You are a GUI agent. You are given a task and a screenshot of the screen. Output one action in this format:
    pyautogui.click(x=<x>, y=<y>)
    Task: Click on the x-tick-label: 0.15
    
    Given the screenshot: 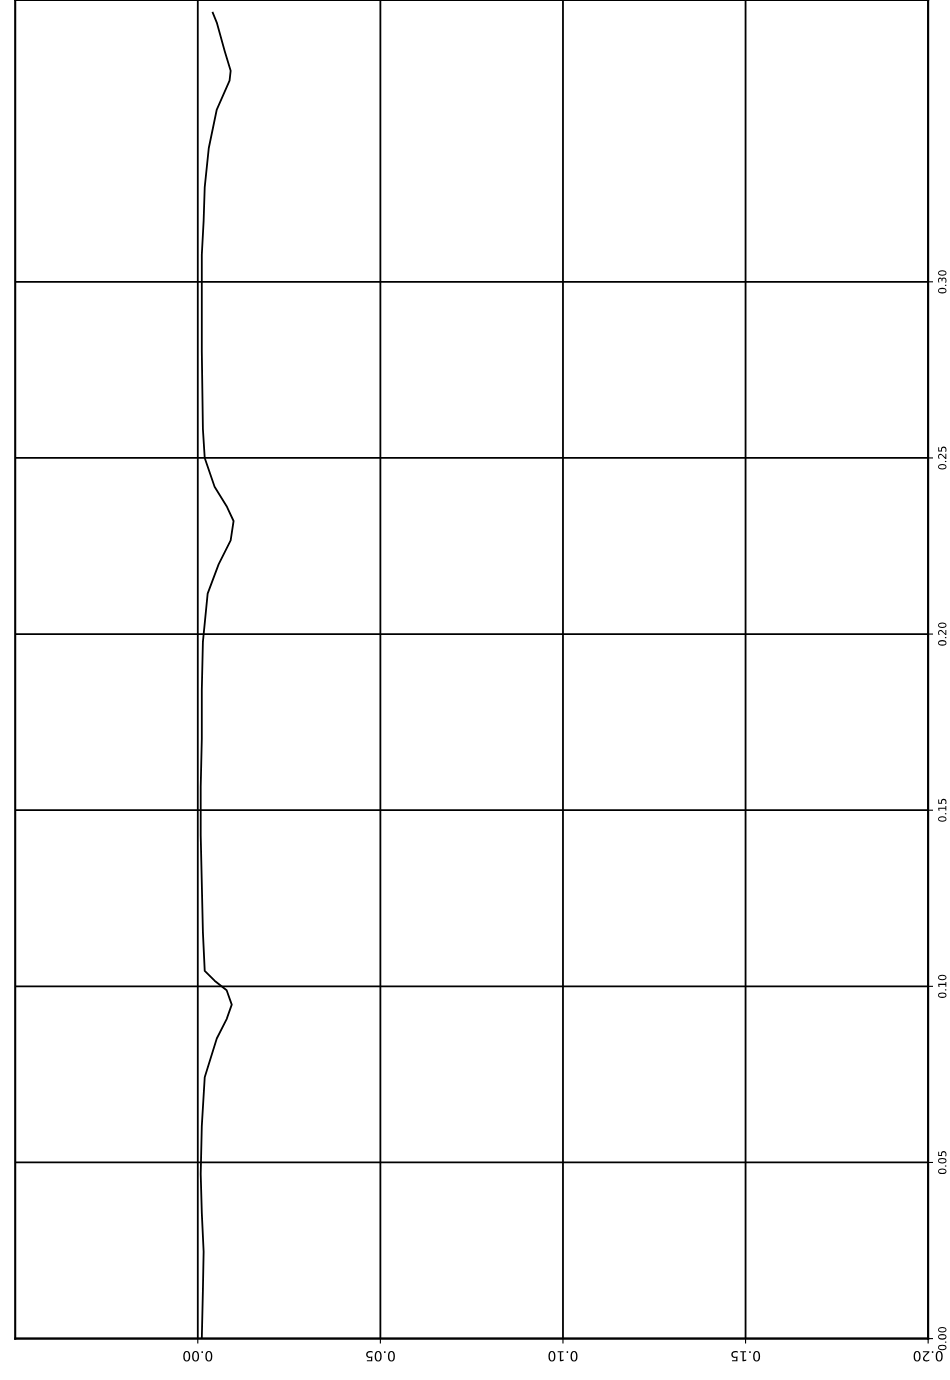 What is the action you would take?
    pyautogui.click(x=746, y=1356)
    